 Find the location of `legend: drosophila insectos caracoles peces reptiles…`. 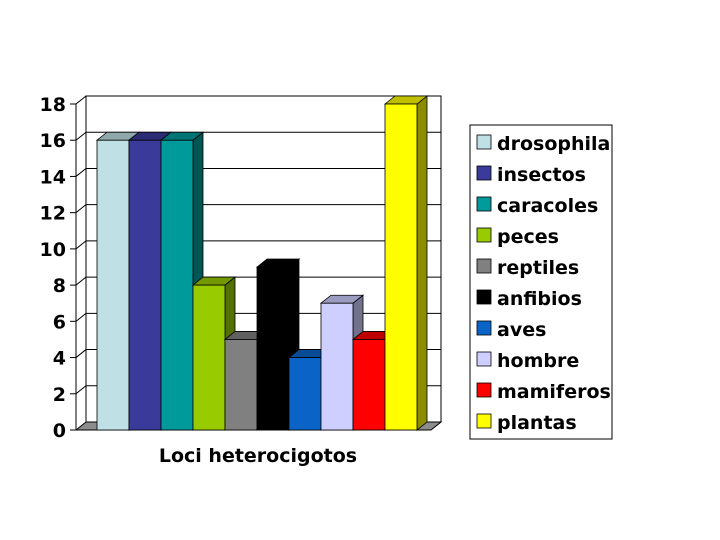

legend: drosophila insectos caracoles peces reptiles… is located at coordinates (541, 282).